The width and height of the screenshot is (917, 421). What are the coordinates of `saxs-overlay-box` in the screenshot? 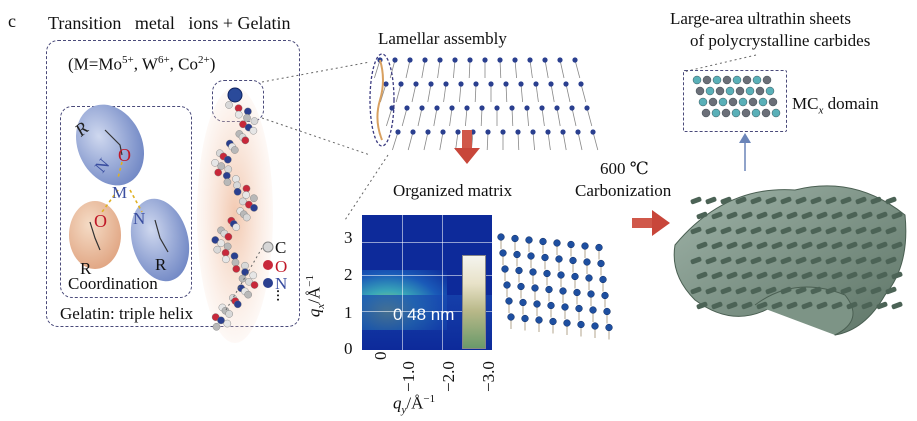 It's located at (631, 322).